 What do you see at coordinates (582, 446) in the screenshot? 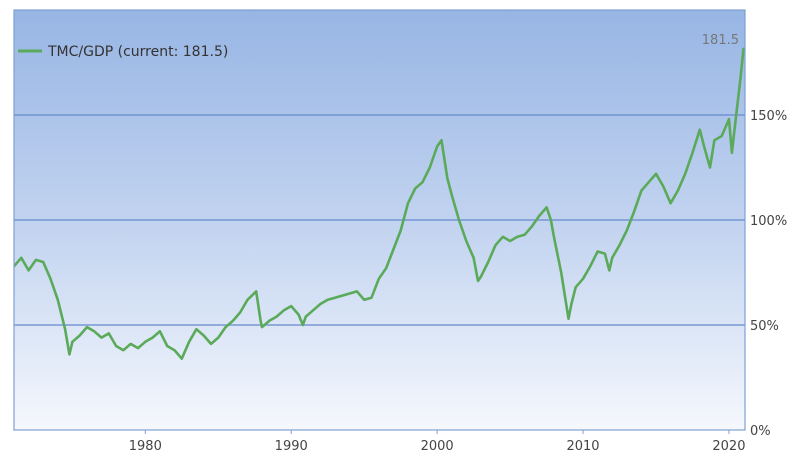
I see `x-tick-label: 2010` at bounding box center [582, 446].